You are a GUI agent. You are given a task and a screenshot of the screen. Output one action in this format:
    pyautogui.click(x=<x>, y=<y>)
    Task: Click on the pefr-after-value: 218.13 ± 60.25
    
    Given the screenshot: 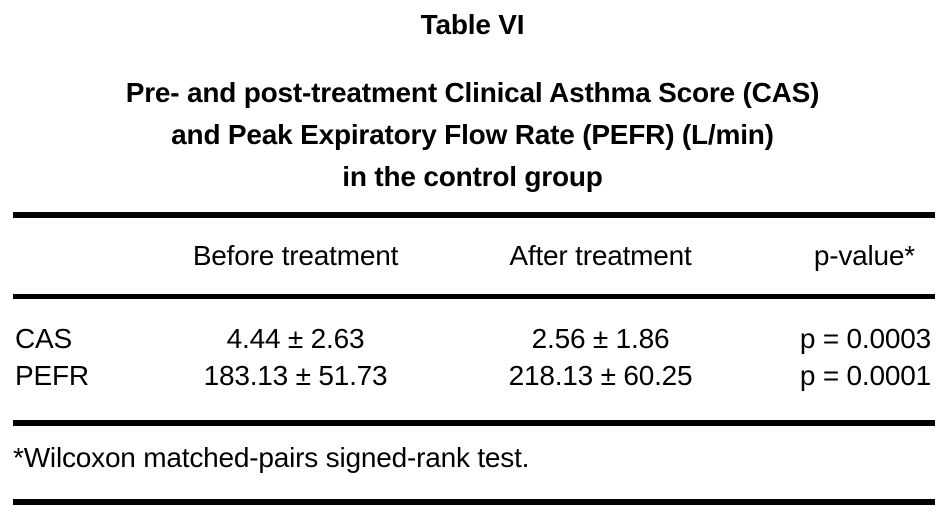 What is the action you would take?
    pyautogui.click(x=600, y=375)
    